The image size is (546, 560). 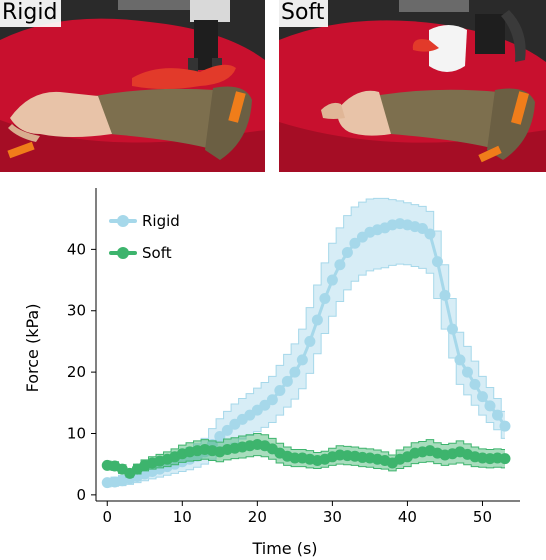 What do you see at coordinates (32, 348) in the screenshot?
I see `y-axis-label: Force (kPa)` at bounding box center [32, 348].